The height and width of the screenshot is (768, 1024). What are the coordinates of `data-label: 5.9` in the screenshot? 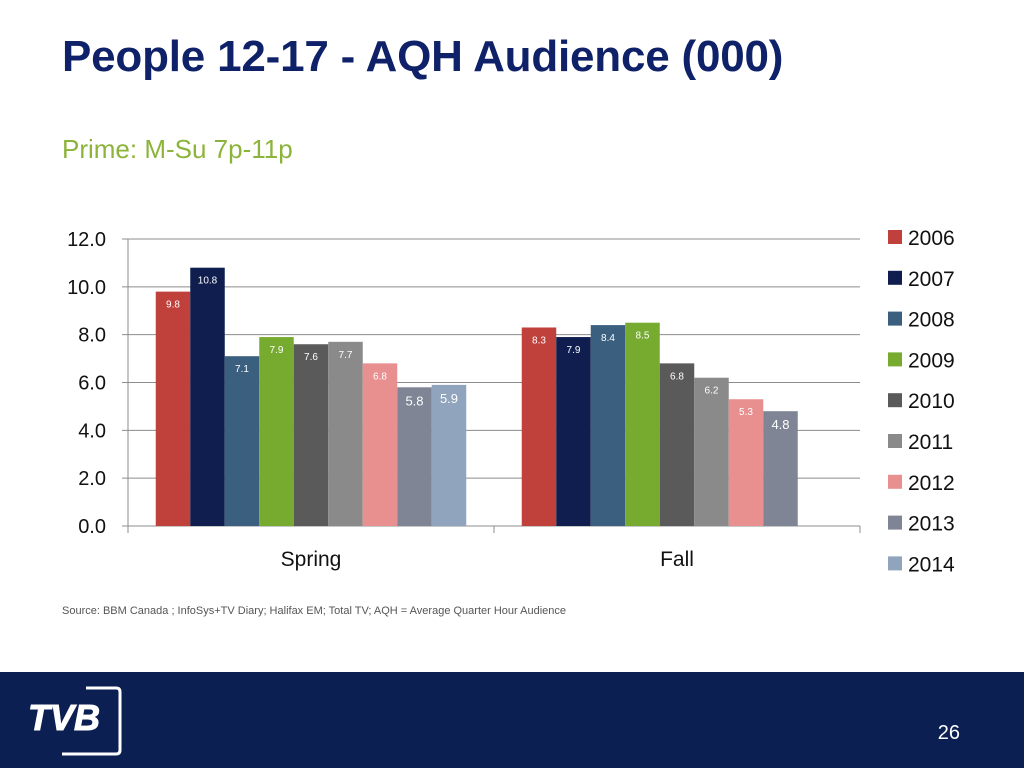 It's located at (449, 398).